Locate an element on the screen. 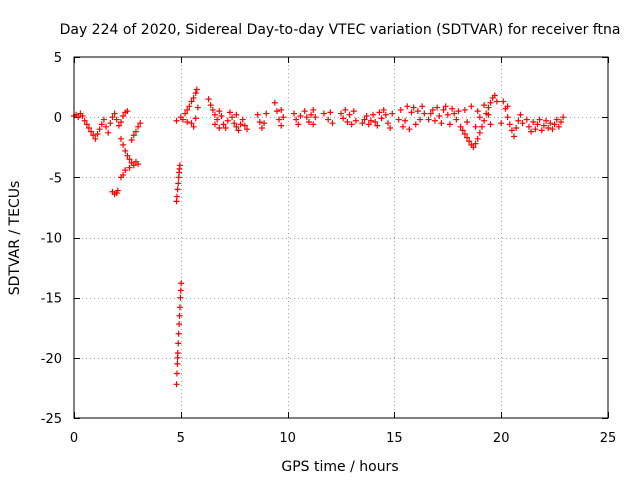  y-tick-label: 5 is located at coordinates (58, 58).